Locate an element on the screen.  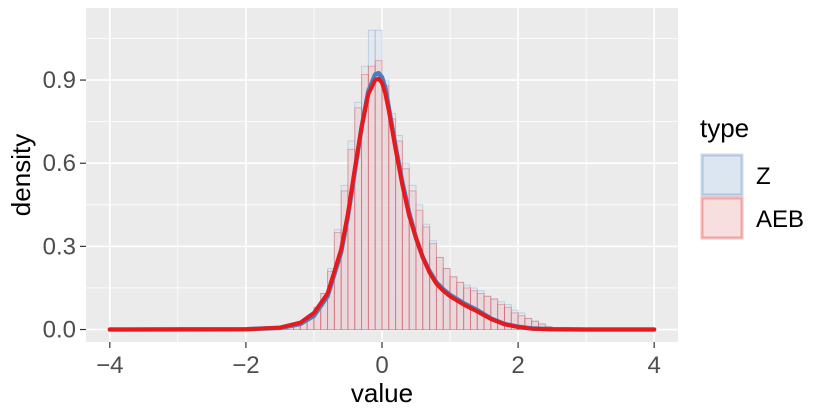
y-axis: 0.0 0.3 0.6 0.9 is located at coordinates (64, 205).